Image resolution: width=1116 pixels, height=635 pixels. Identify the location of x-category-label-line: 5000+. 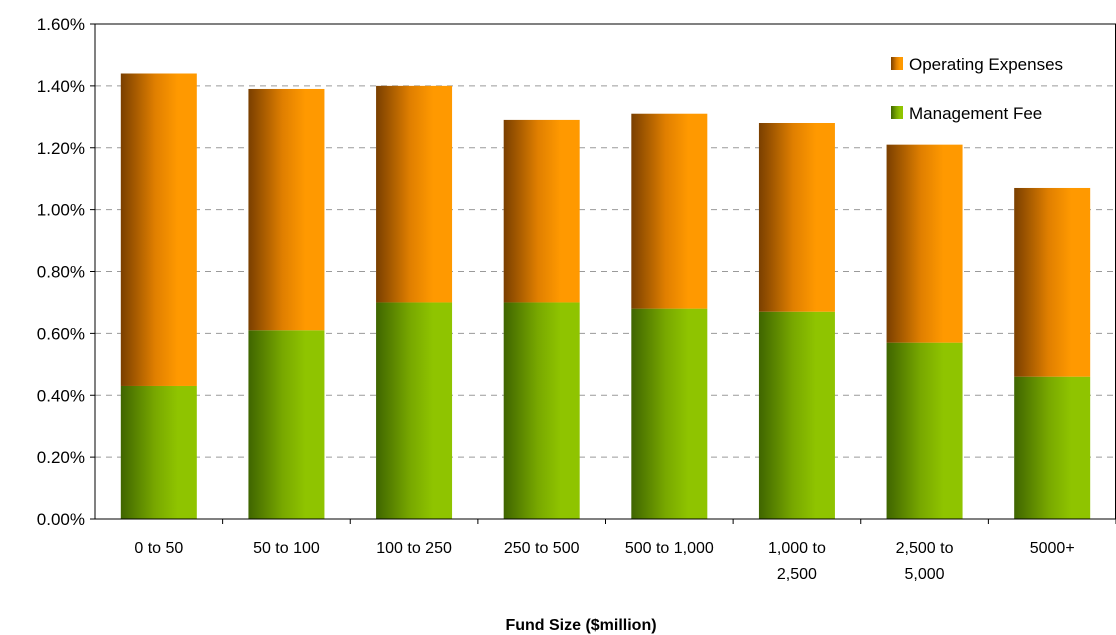
(1052, 548).